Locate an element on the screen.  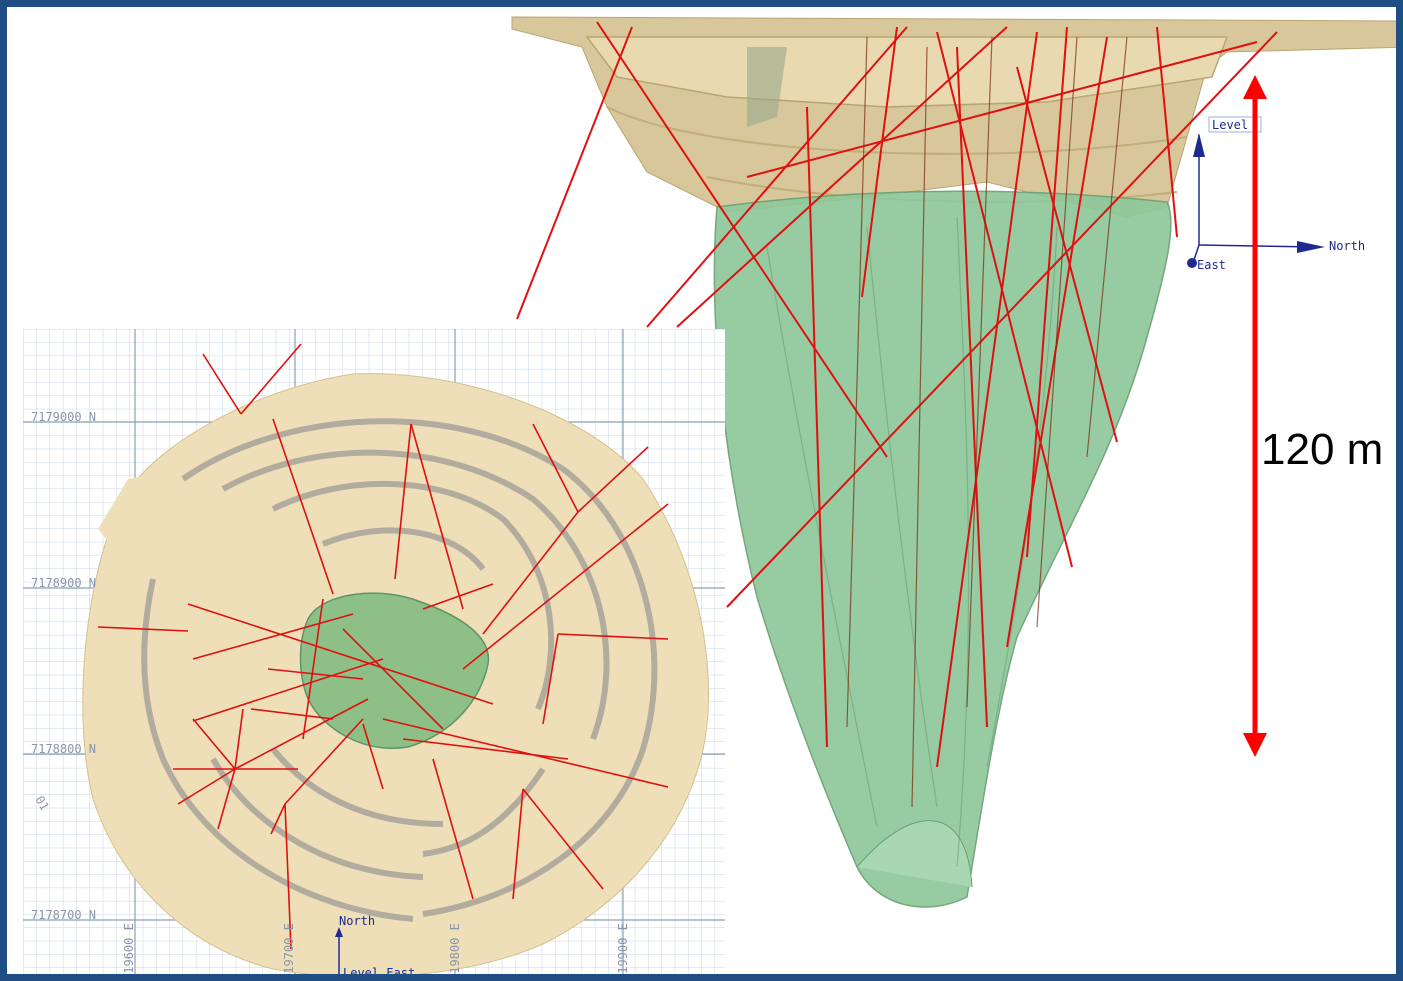
axis-triad-3d is located at coordinates (1256, 192).